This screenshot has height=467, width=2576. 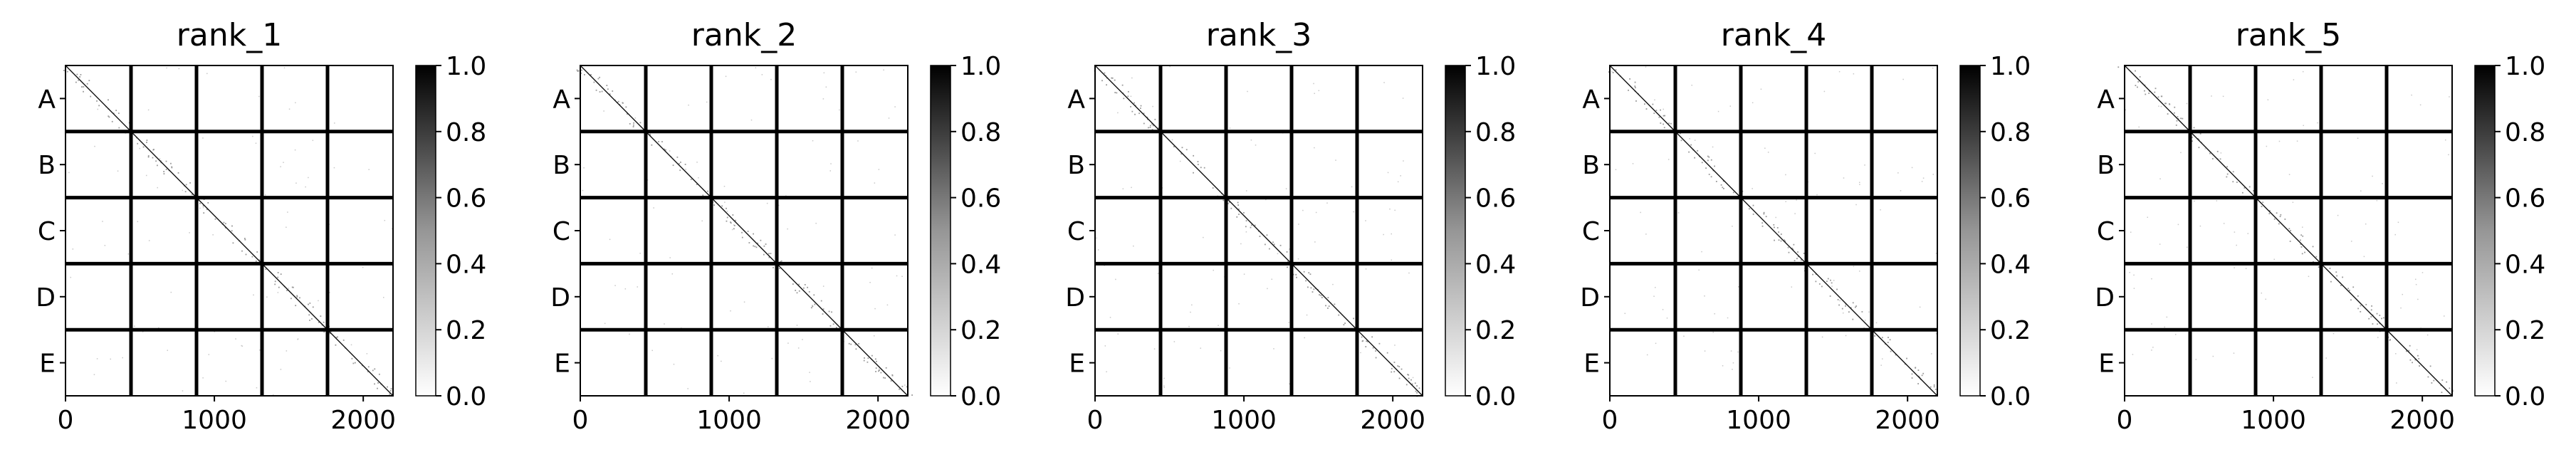 What do you see at coordinates (980, 264) in the screenshot?
I see `colorbar-tick-label: 0.4` at bounding box center [980, 264].